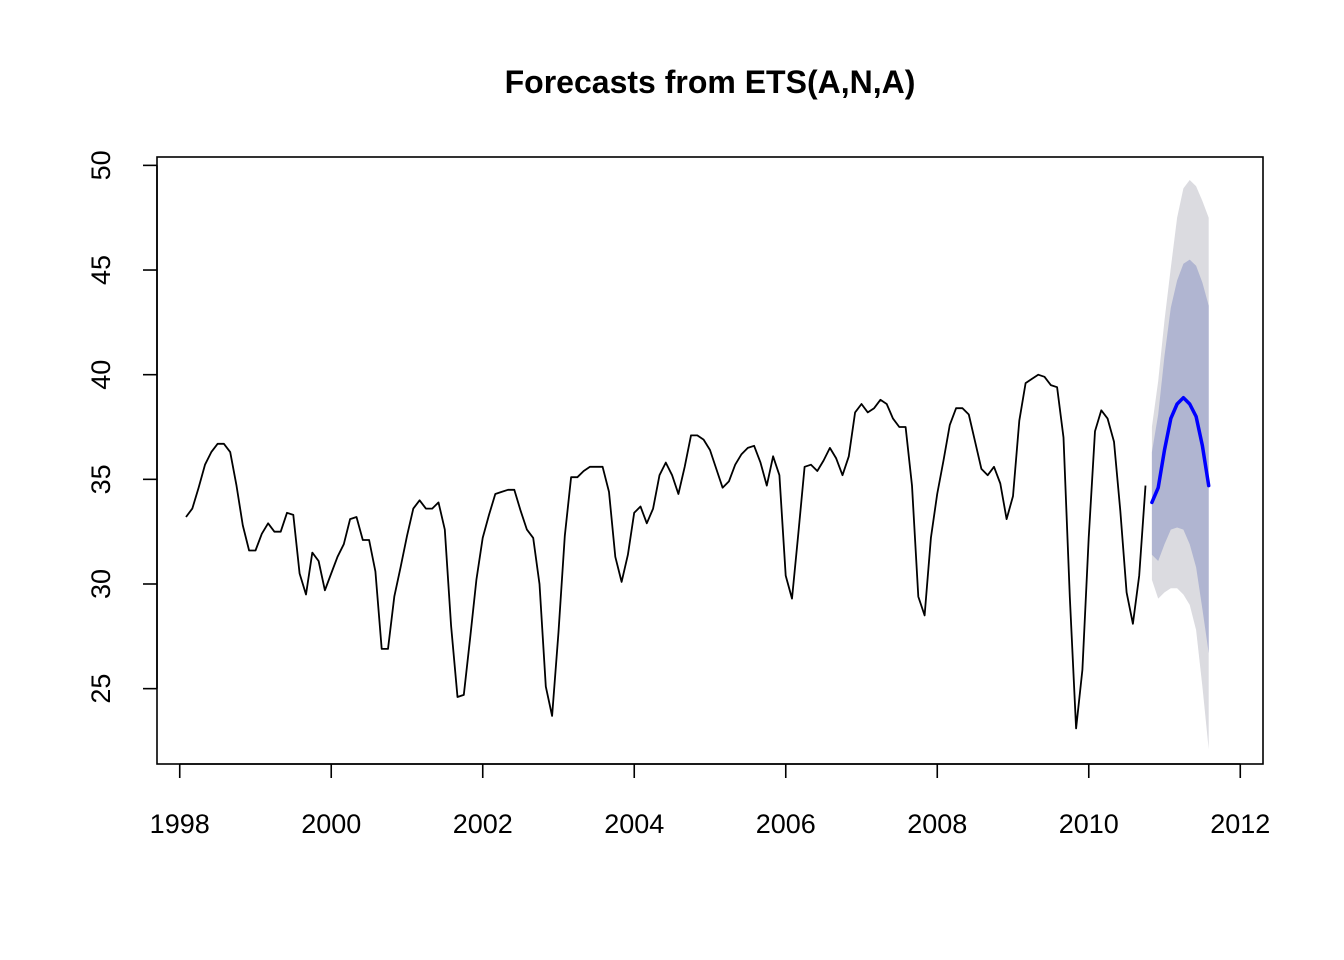 The width and height of the screenshot is (1344, 960). Describe the element at coordinates (1240, 824) in the screenshot. I see `x-tick-label: 2012` at that location.